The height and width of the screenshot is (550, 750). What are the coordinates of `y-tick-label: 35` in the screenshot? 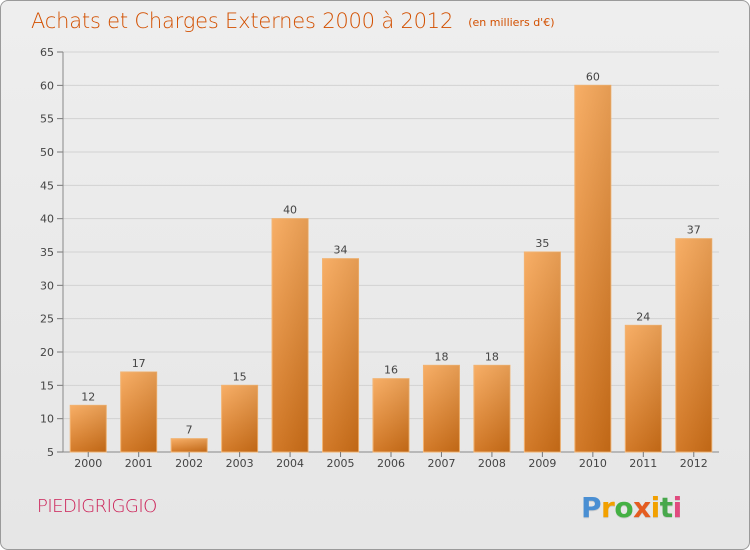 It's located at (47, 252).